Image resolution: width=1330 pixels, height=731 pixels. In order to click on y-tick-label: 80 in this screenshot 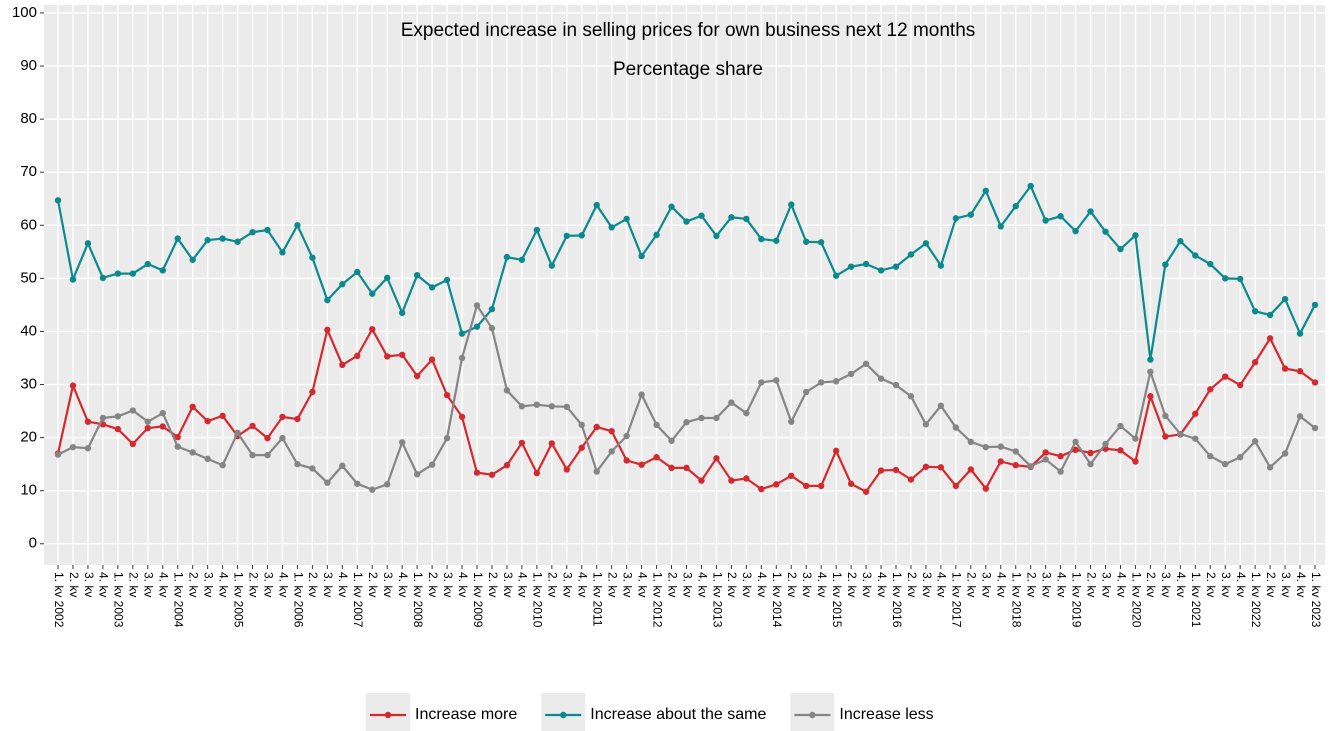, I will do `click(28, 118)`.